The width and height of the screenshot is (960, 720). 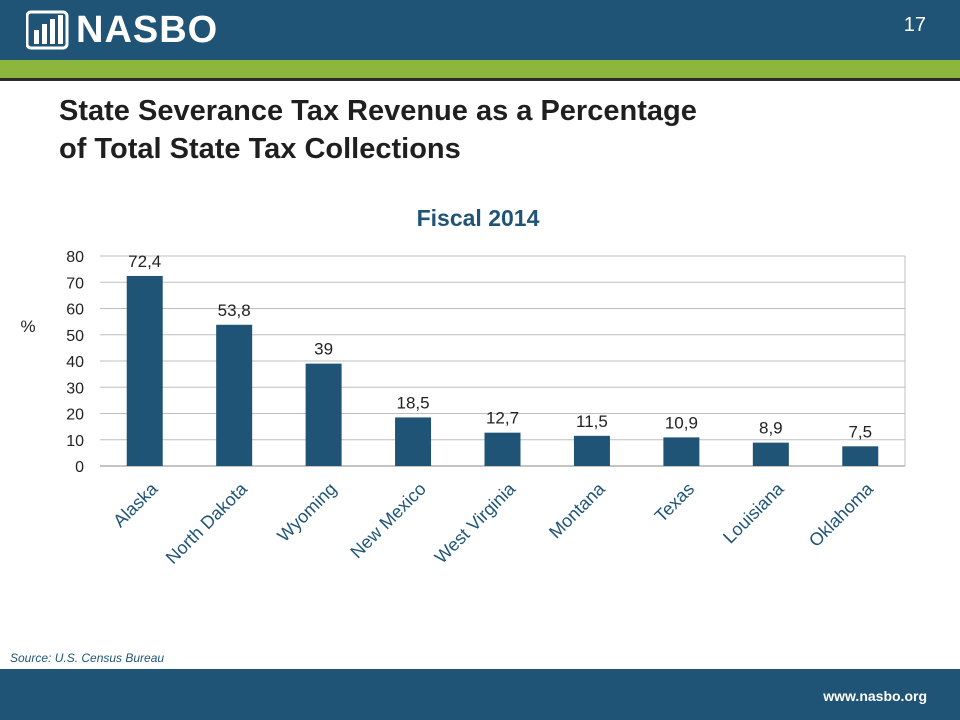 What do you see at coordinates (502, 418) in the screenshot?
I see `data-label: 12,7` at bounding box center [502, 418].